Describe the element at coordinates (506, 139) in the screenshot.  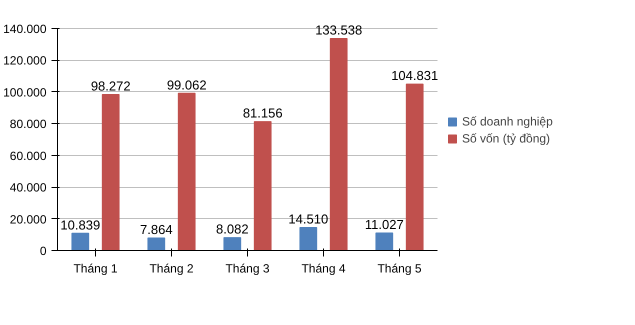
I see `legend-label: Số vốn (tỷ đồng)` at that location.